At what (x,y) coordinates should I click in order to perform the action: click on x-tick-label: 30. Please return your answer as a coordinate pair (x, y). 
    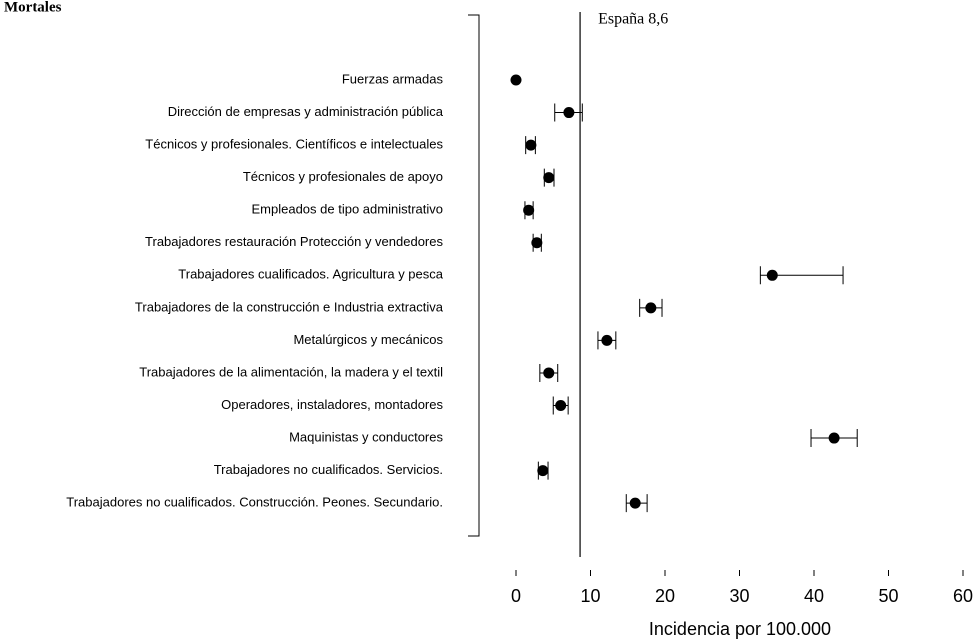
    Looking at the image, I should click on (739, 596).